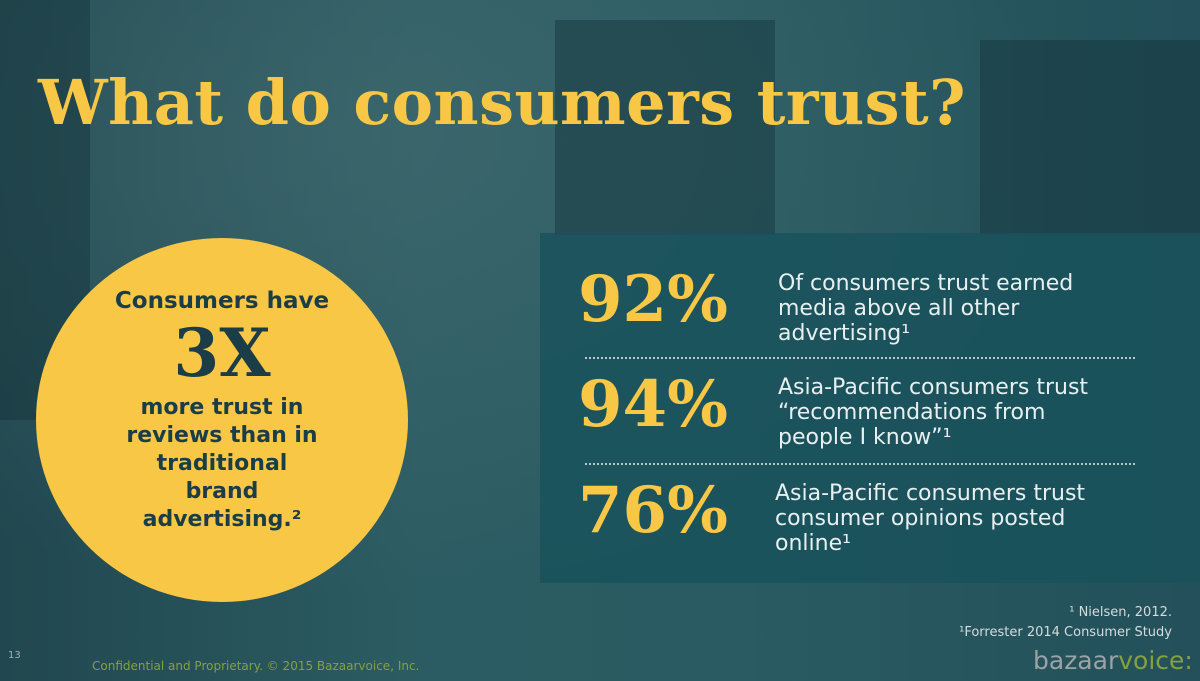  I want to click on callout-intro: Consumers have, so click(222, 301).